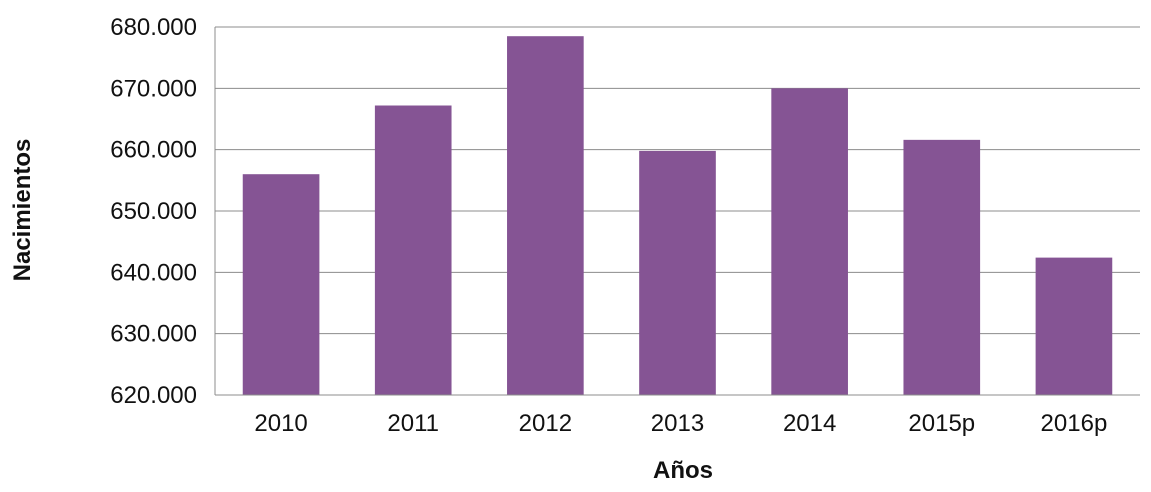 This screenshot has height=492, width=1151. I want to click on y-tick-label: 630.000, so click(153, 334).